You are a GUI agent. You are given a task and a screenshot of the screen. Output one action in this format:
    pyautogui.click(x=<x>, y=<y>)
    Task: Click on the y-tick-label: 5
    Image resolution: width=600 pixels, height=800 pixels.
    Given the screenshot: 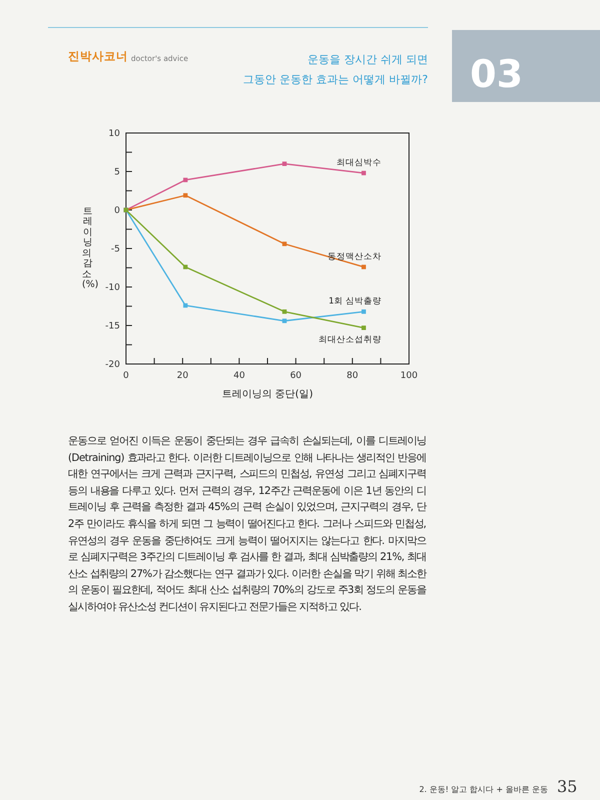 What is the action you would take?
    pyautogui.click(x=117, y=173)
    